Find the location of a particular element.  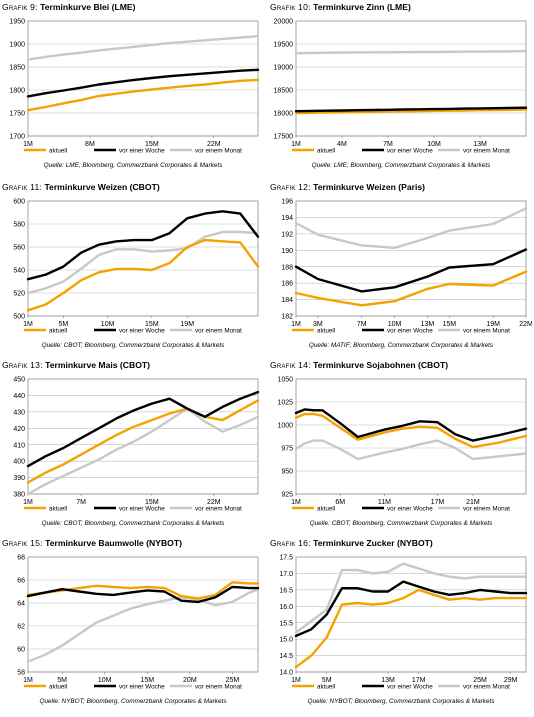

y-tick-label: 15.0 is located at coordinates (286, 640).